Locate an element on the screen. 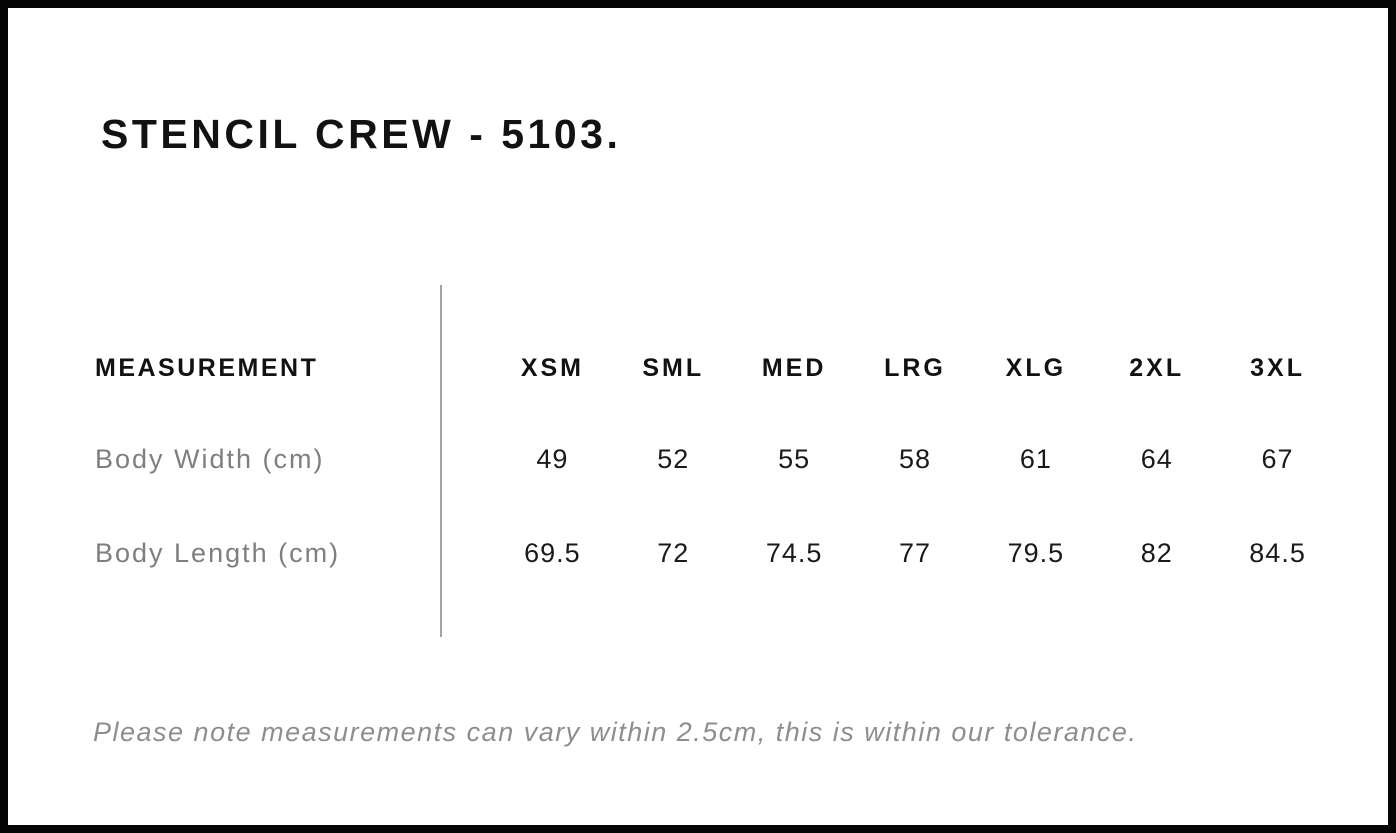  body-width-value-med: 55 is located at coordinates (794, 458).